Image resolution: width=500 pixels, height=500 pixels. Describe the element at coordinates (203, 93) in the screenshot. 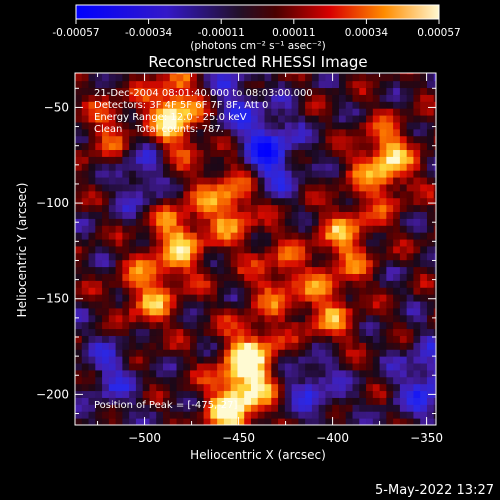

I see `annotation-time: 21-Dec-2004 08:01:40.000 to 08:03:00.000` at that location.